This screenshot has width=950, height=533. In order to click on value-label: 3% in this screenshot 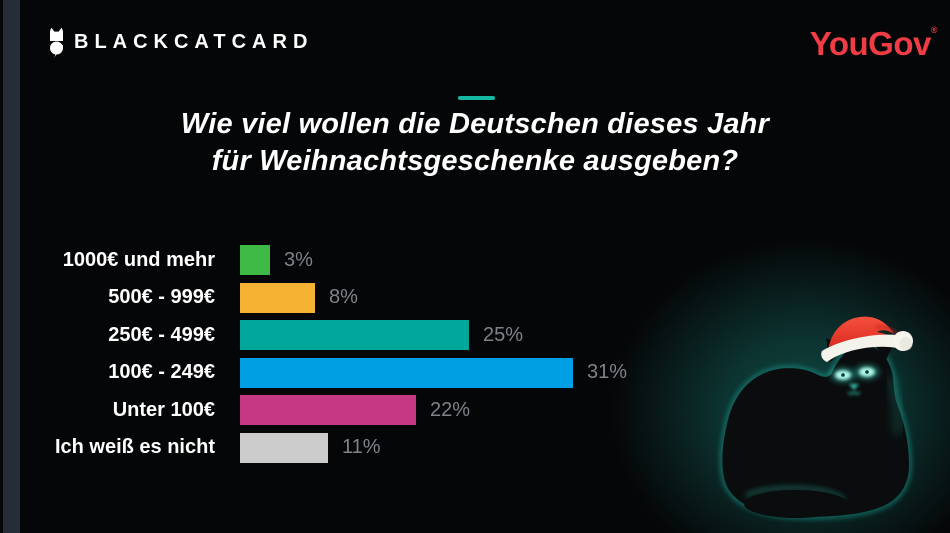, I will do `click(298, 259)`.